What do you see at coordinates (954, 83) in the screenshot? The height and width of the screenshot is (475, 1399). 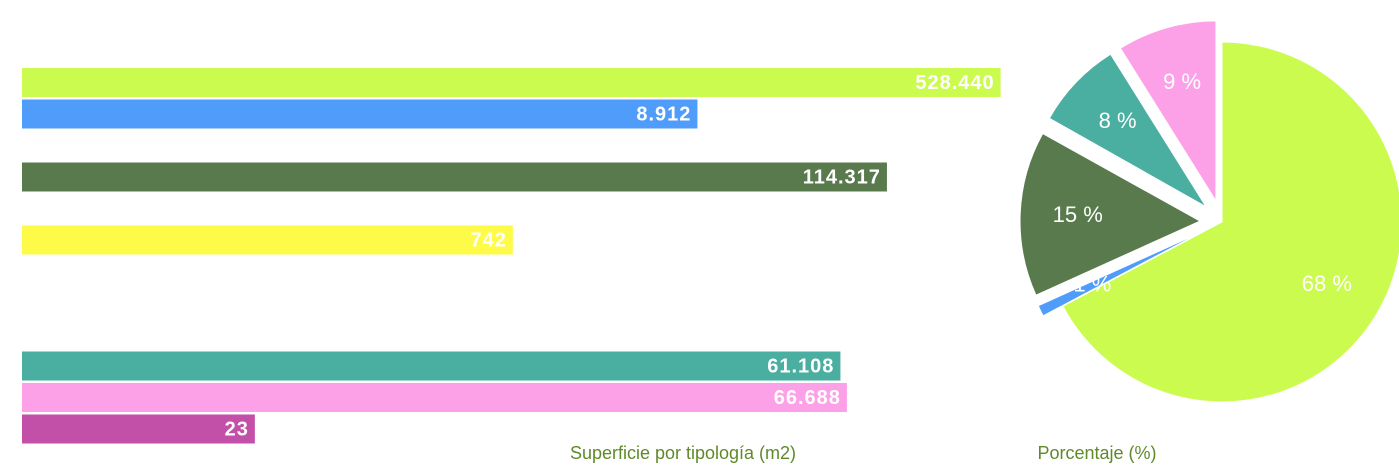 I see `bar-value-label: 528.440` at bounding box center [954, 83].